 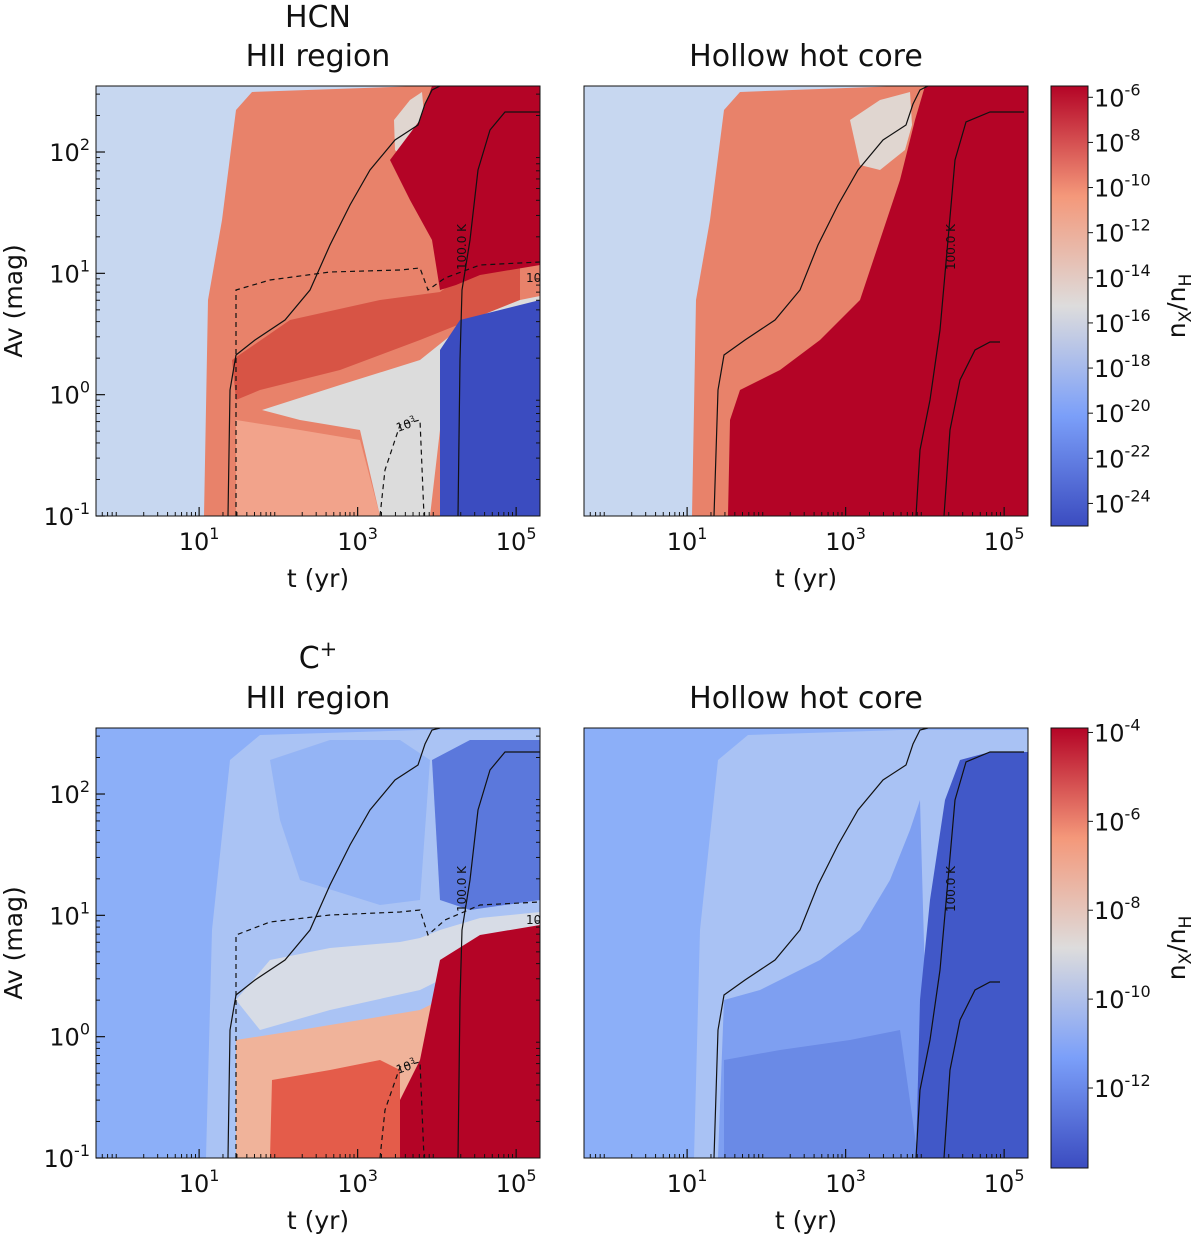 What do you see at coordinates (1117, 731) in the screenshot?
I see `colorbar-tick-label: 10⁻⁴` at bounding box center [1117, 731].